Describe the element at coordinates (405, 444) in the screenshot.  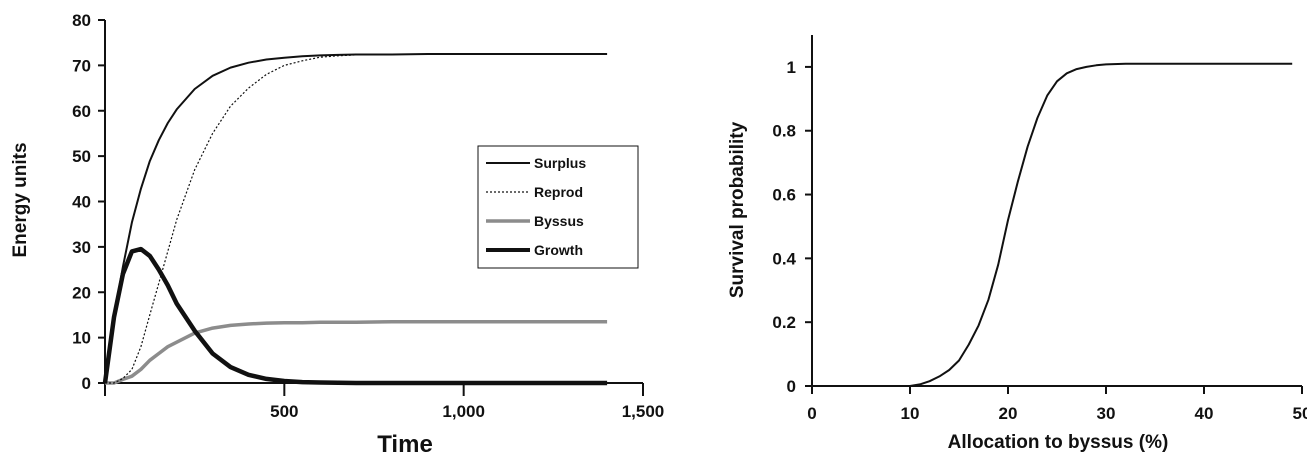
I see `left-x-axis-title: Time` at that location.